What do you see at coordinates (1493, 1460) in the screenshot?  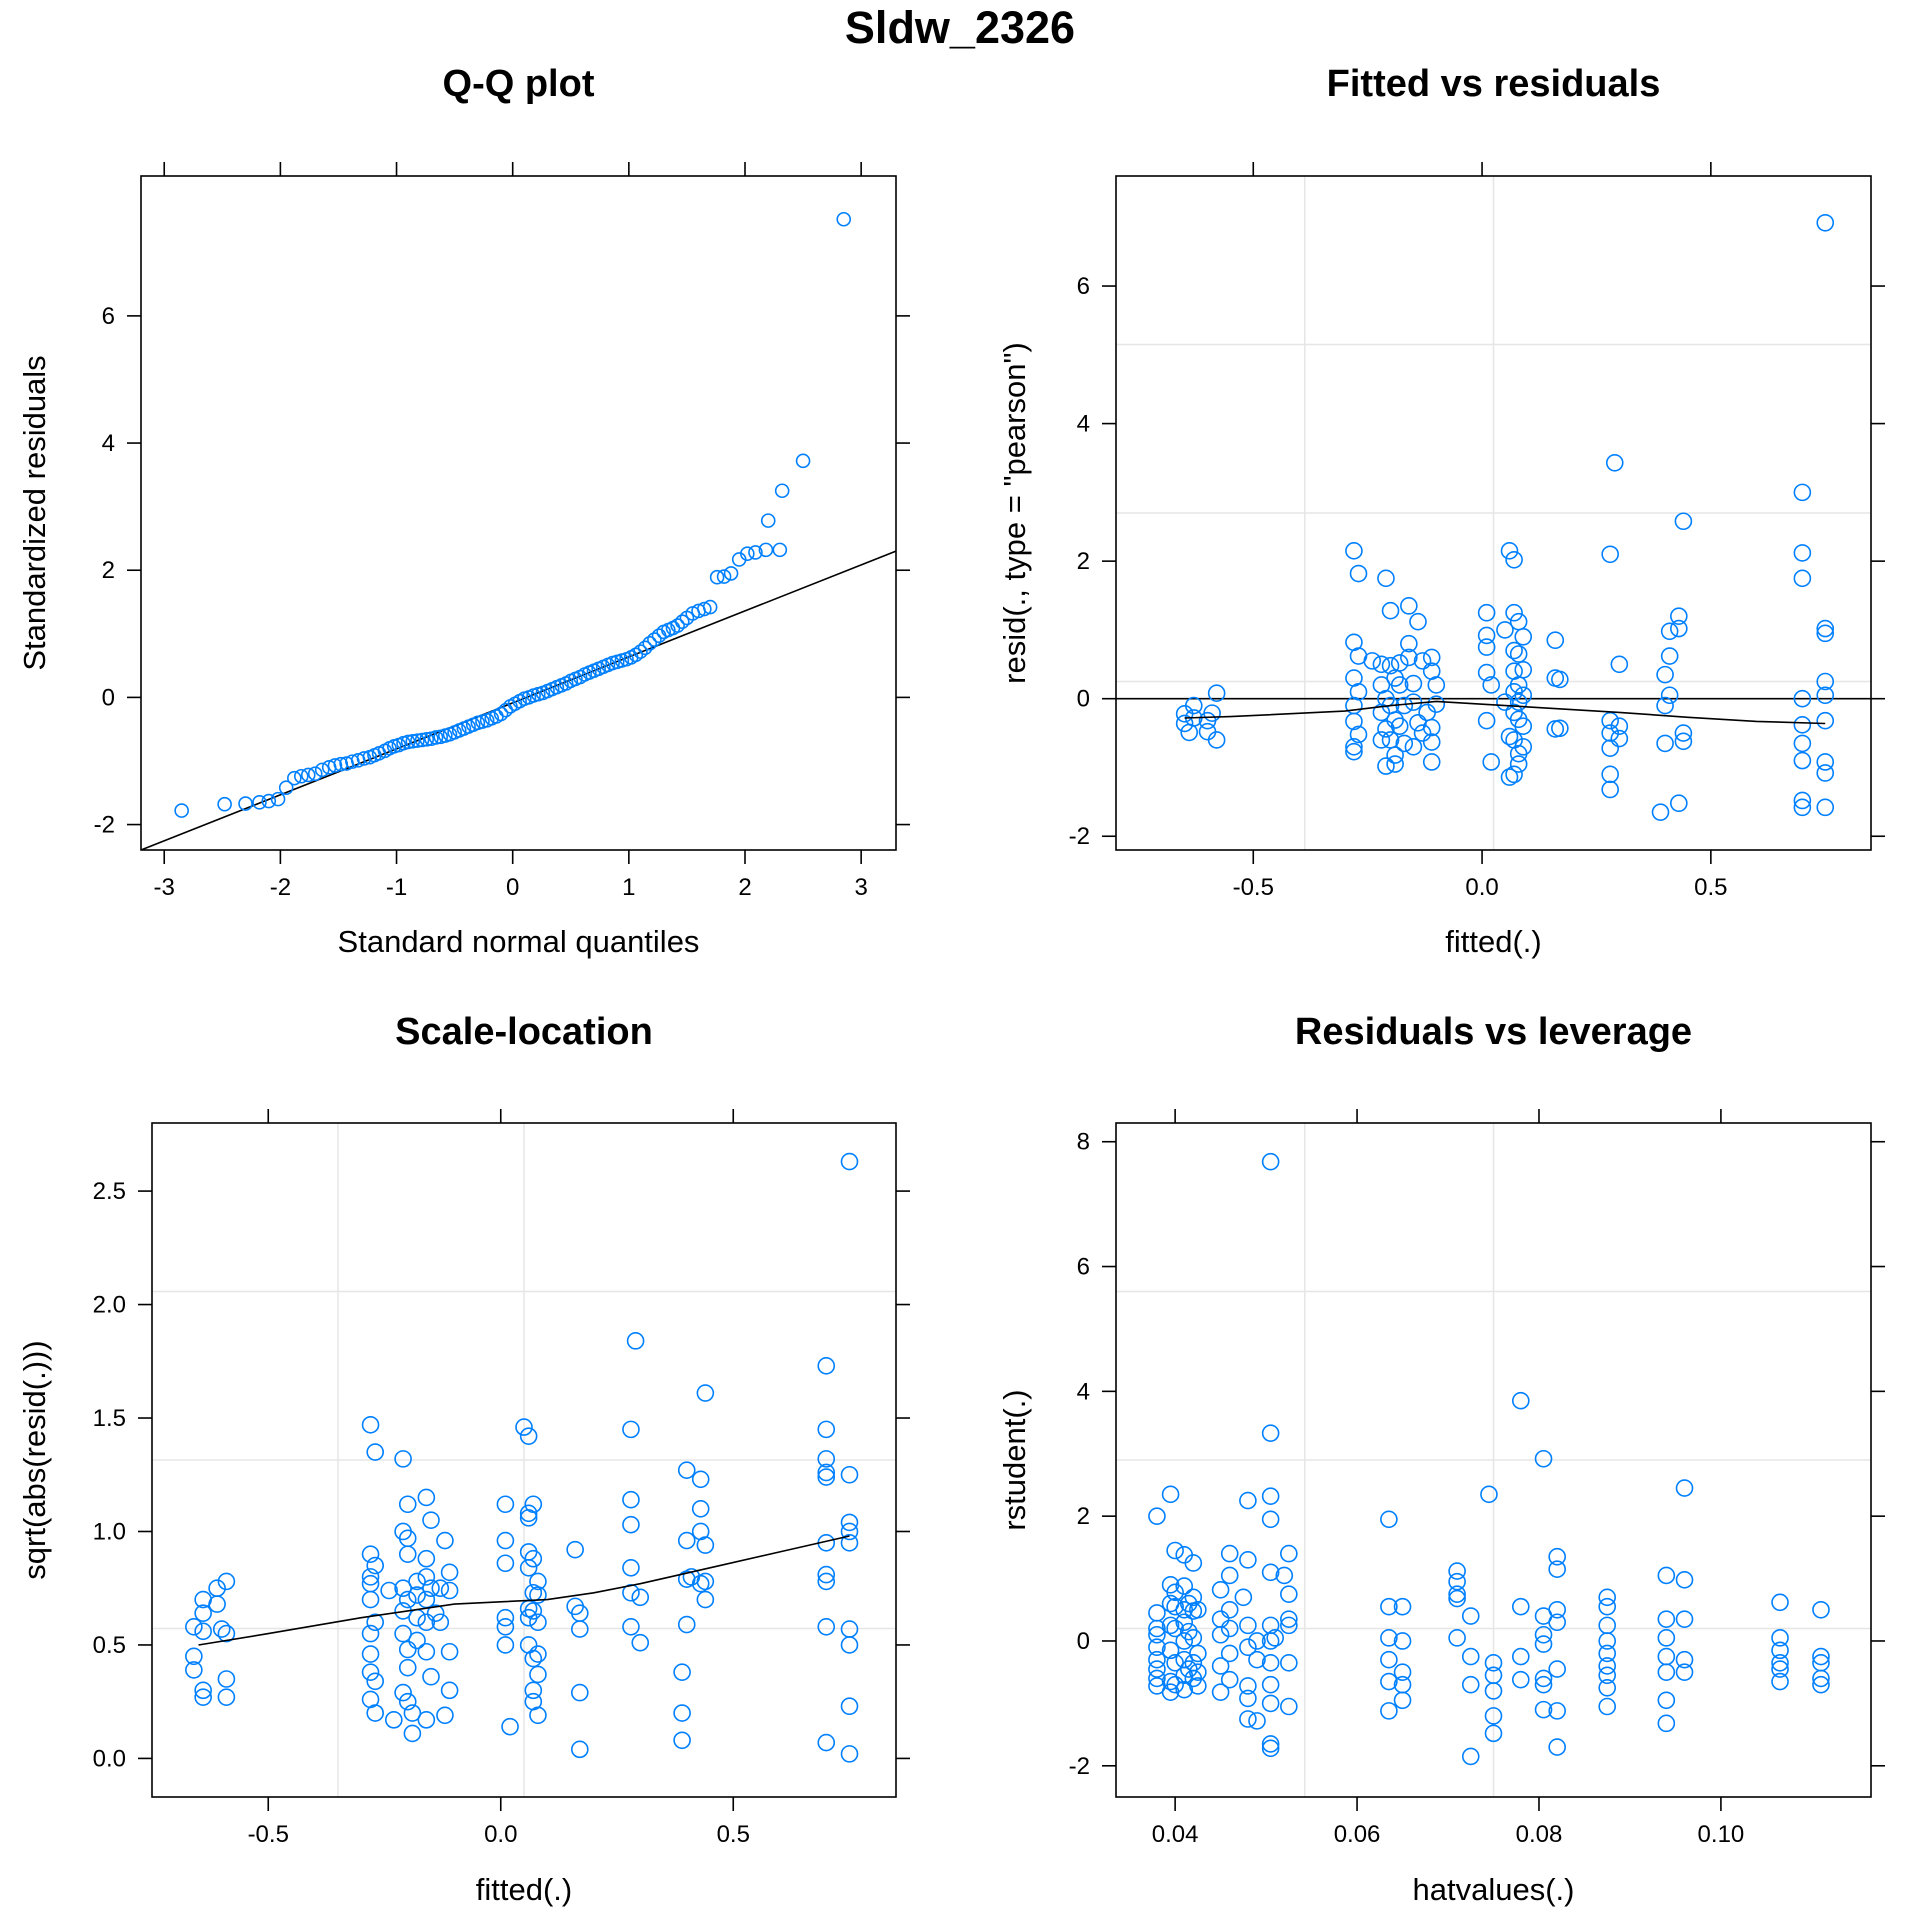 I see `panel-frame` at bounding box center [1493, 1460].